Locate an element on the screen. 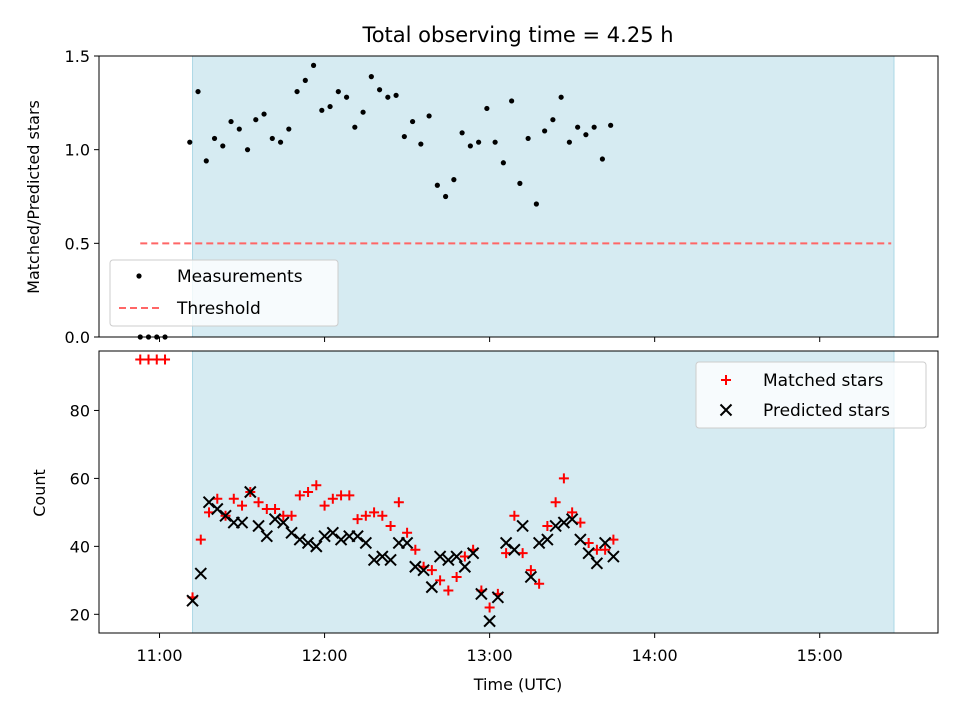 This screenshot has width=960, height=720. bottom-y-axis-label: Count is located at coordinates (39, 493).